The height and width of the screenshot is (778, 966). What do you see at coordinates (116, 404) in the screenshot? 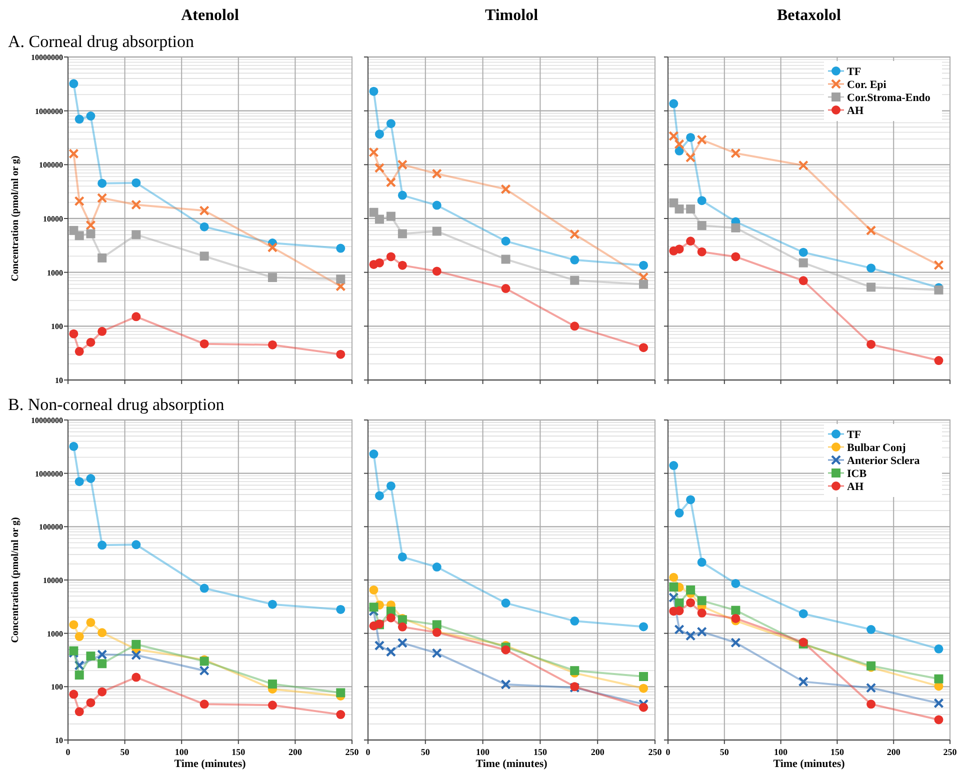
I see `chart-title: B. Non-corneal drug absorption` at bounding box center [116, 404].